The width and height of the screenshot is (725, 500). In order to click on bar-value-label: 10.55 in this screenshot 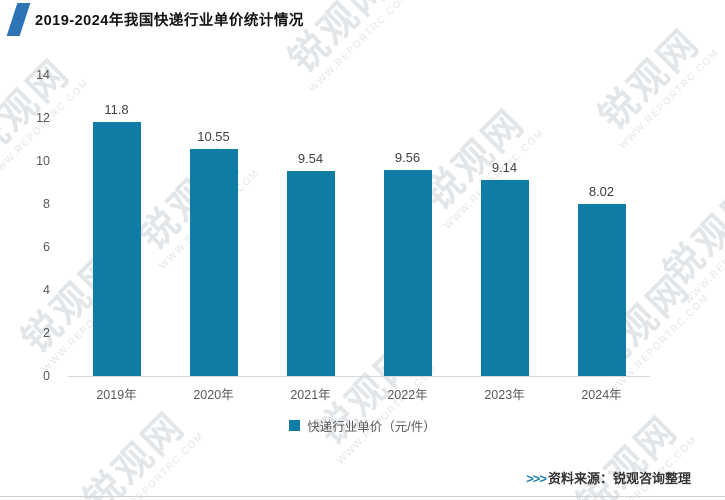, I will do `click(213, 137)`.